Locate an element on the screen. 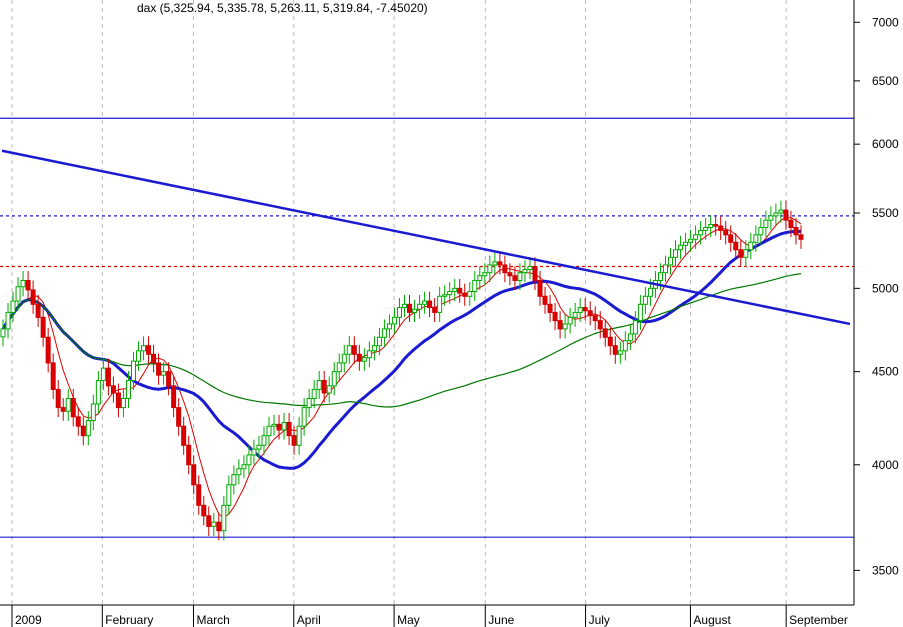  x-tick-label: April is located at coordinates (309, 620).